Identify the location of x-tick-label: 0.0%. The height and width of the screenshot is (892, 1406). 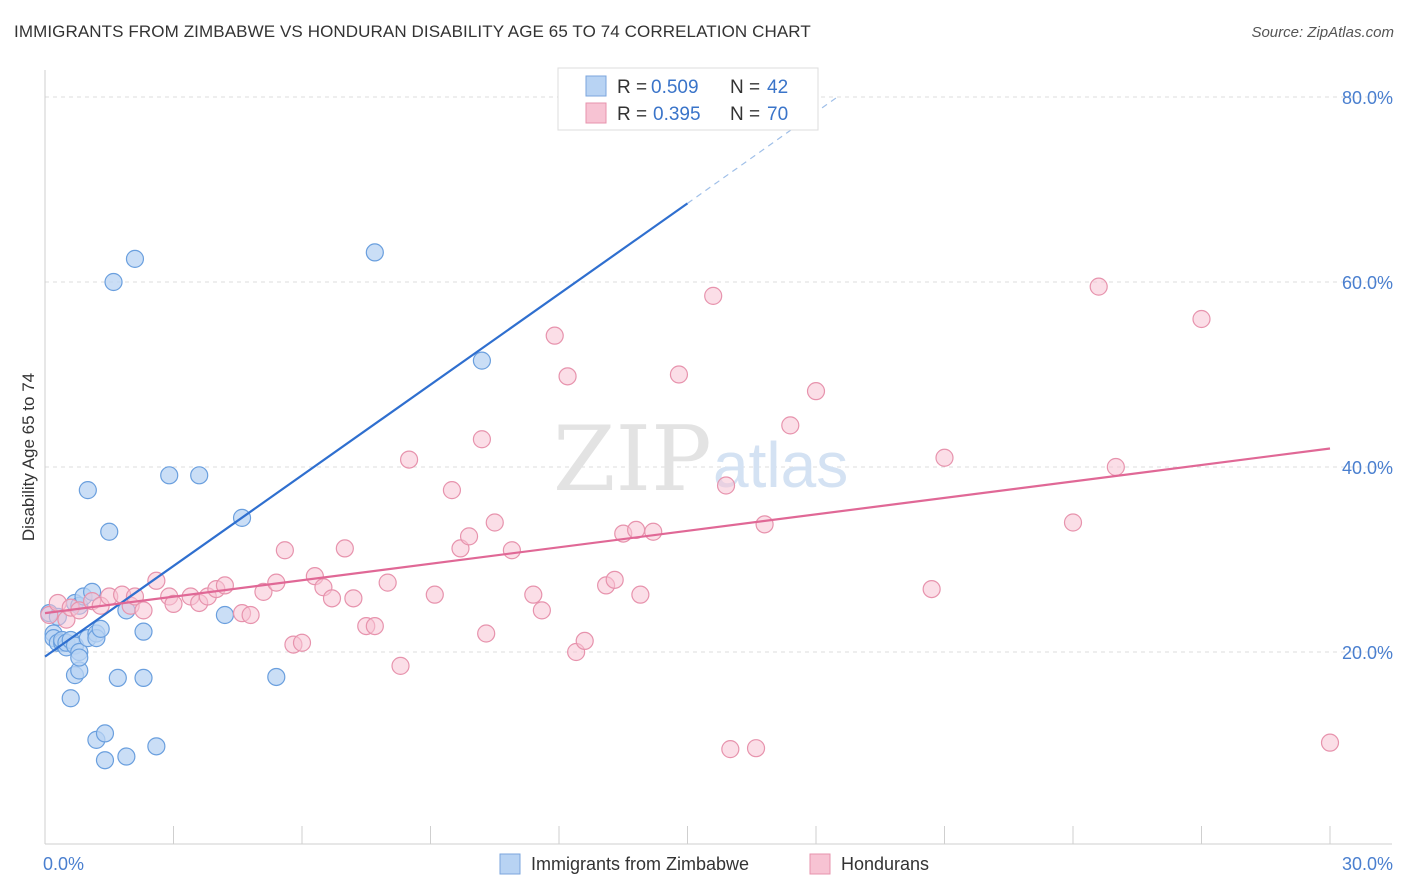
(63, 864).